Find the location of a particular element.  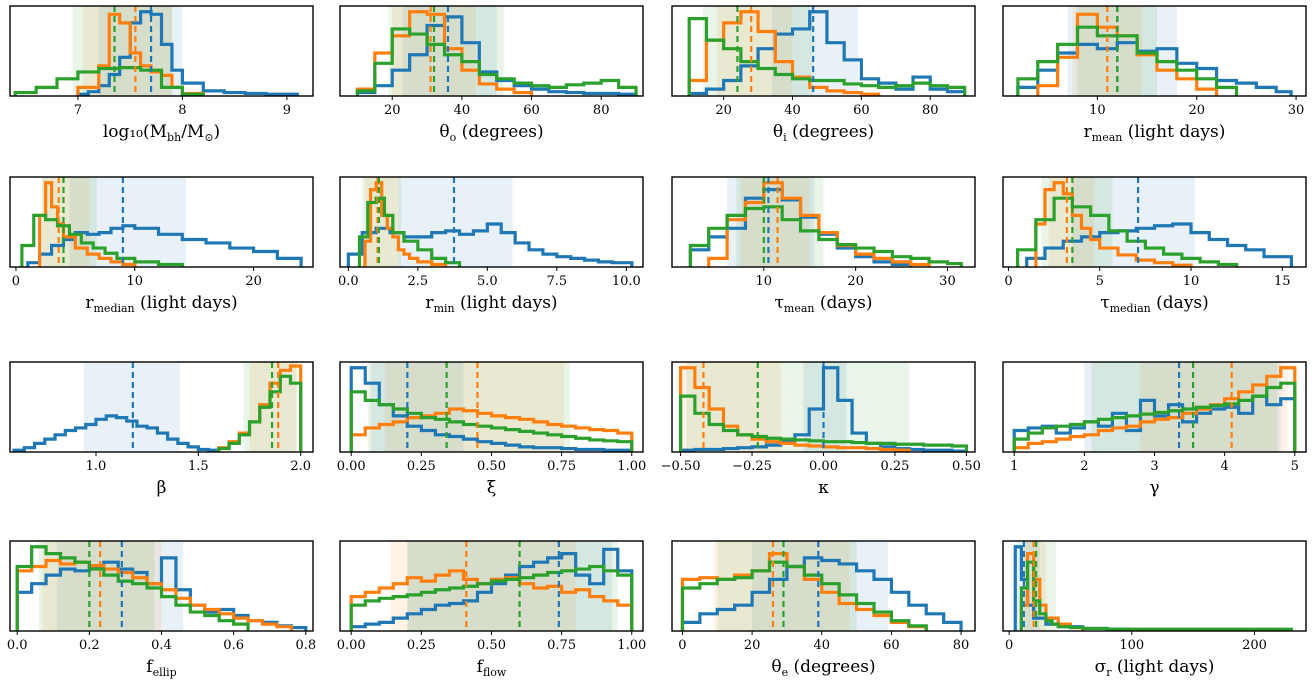

histogram-panel-5: 0 10 20 rmedian (light days) is located at coordinates (161, 245).